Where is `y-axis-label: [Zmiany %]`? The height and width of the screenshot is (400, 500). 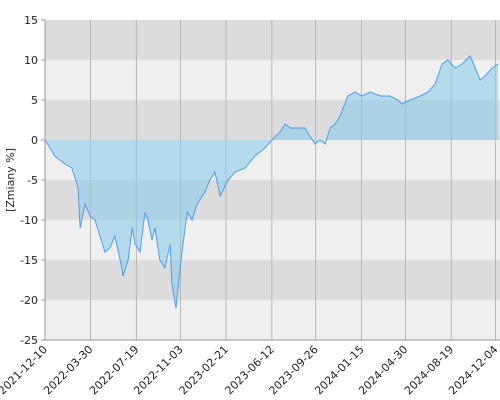 y-axis-label: [Zmiany %] is located at coordinates (10, 180).